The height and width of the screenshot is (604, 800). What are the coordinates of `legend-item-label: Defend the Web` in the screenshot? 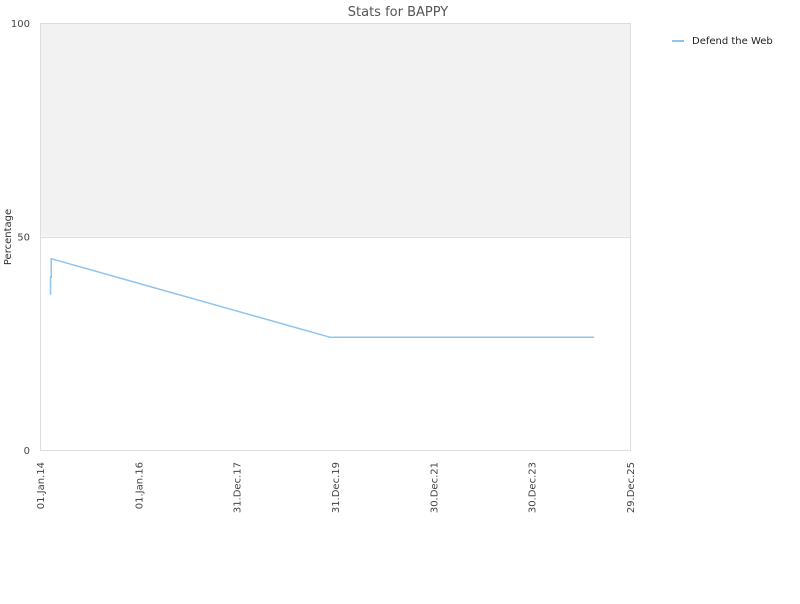 It's located at (732, 41).